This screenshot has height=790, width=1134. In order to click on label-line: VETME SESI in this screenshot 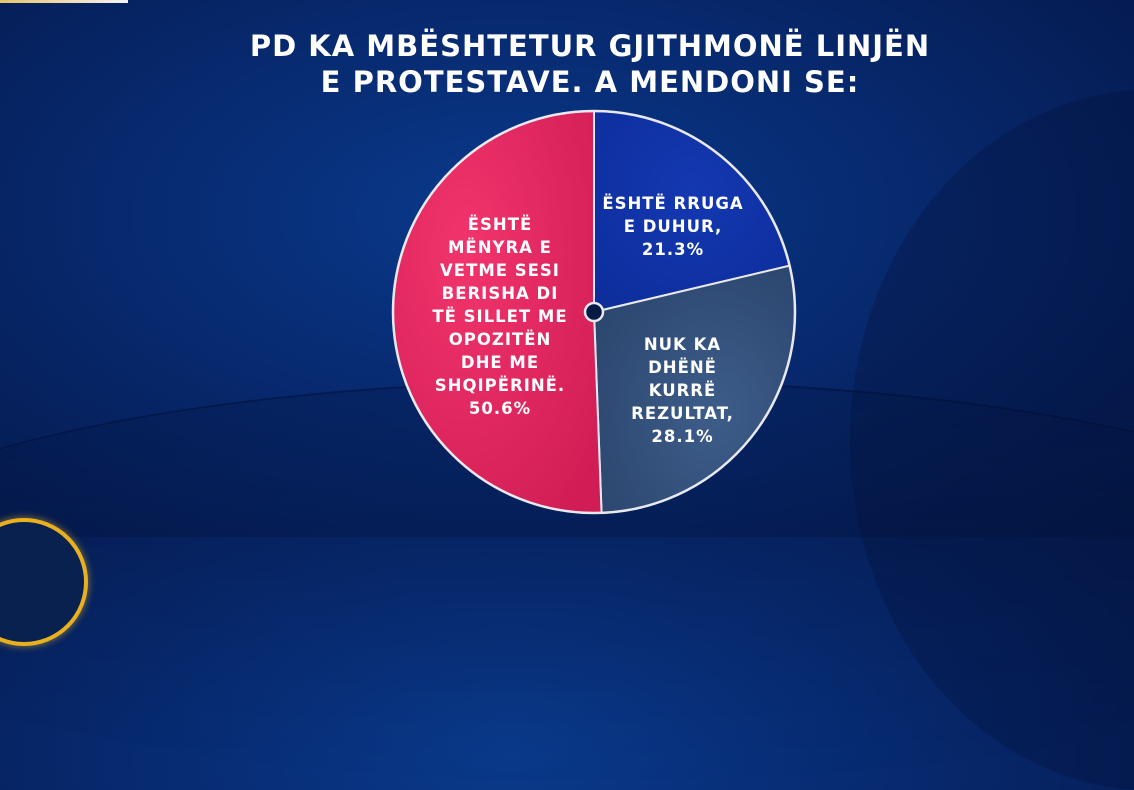, I will do `click(500, 270)`.